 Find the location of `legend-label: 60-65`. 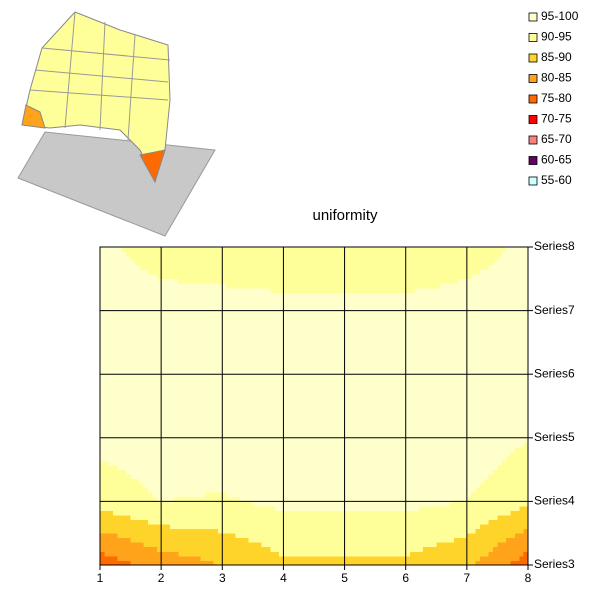

legend-label: 60-65 is located at coordinates (556, 160).